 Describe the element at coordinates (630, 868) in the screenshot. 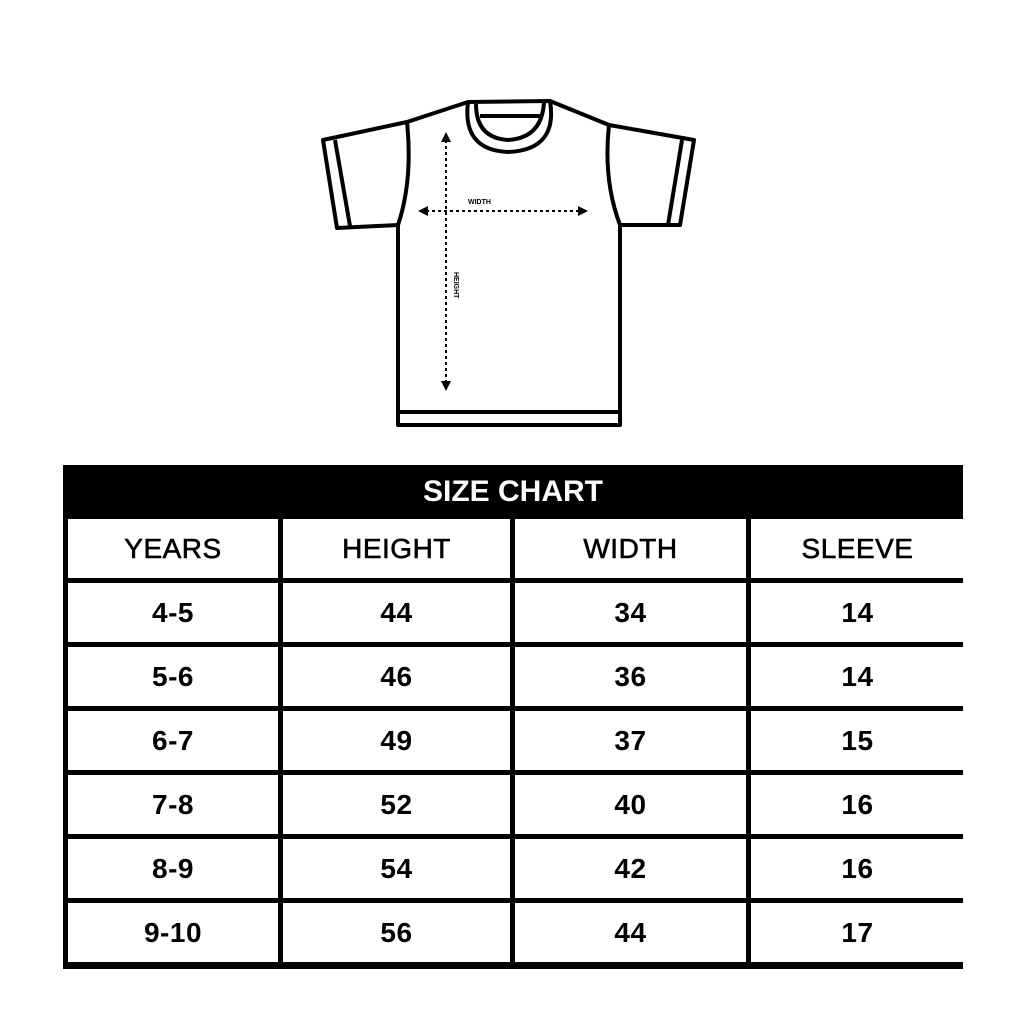

I see `table-cell-width: 42` at that location.